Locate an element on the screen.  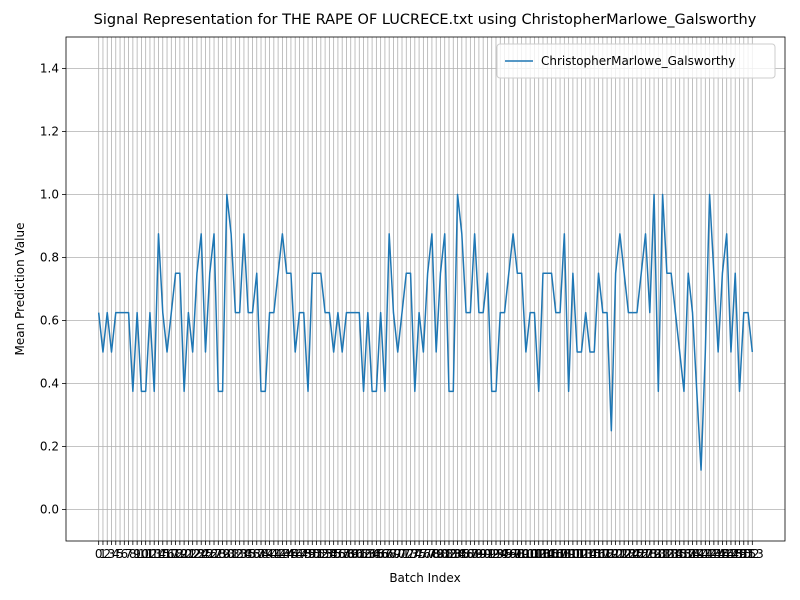
x-tick-label: 60 is located at coordinates (354, 554).